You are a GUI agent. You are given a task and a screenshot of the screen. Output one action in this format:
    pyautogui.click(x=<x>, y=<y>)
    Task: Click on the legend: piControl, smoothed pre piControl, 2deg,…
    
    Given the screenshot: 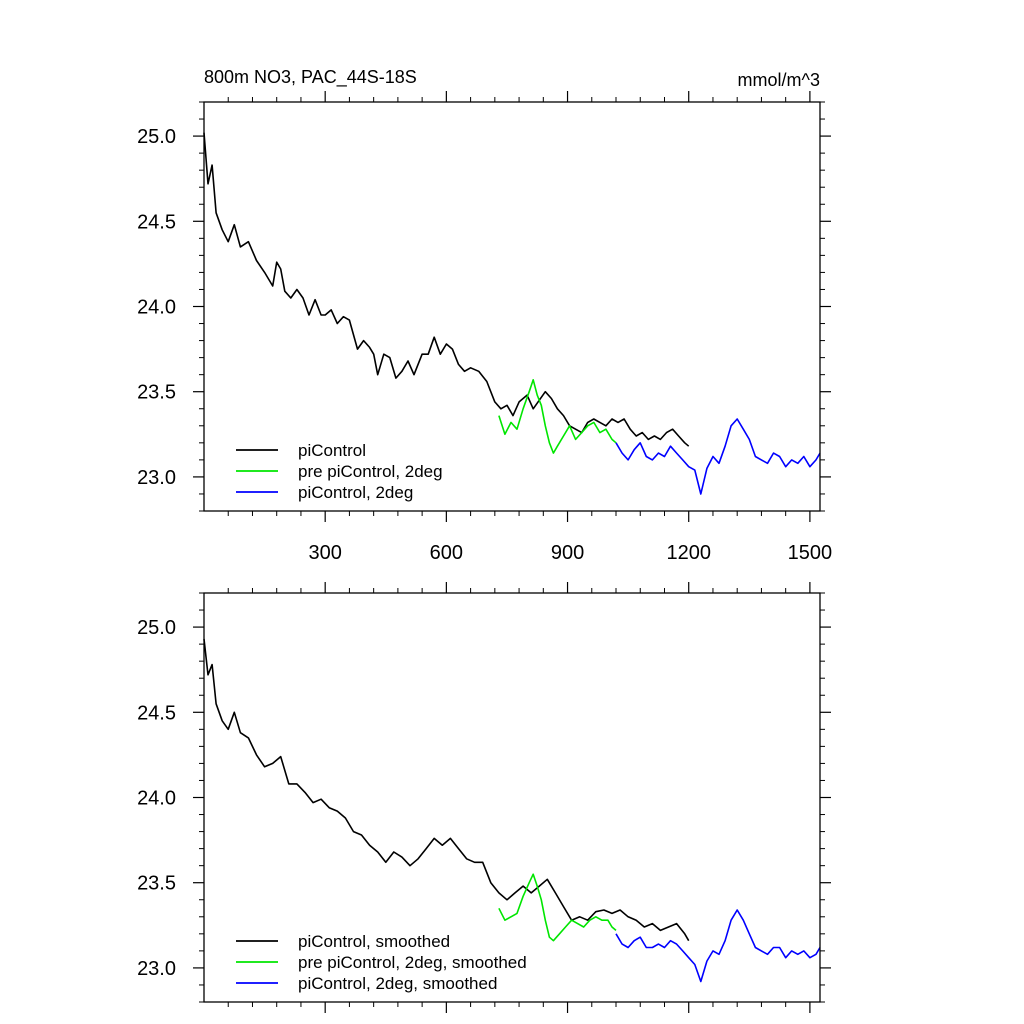 What is the action you would take?
    pyautogui.click(x=381, y=962)
    